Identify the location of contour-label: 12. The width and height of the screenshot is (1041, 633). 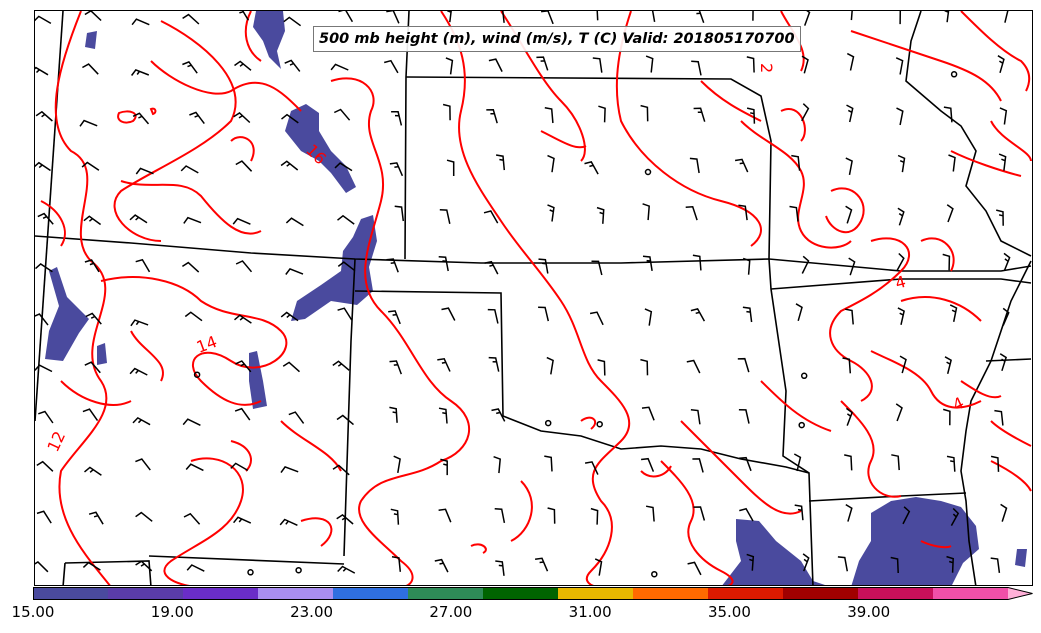
(56, 441).